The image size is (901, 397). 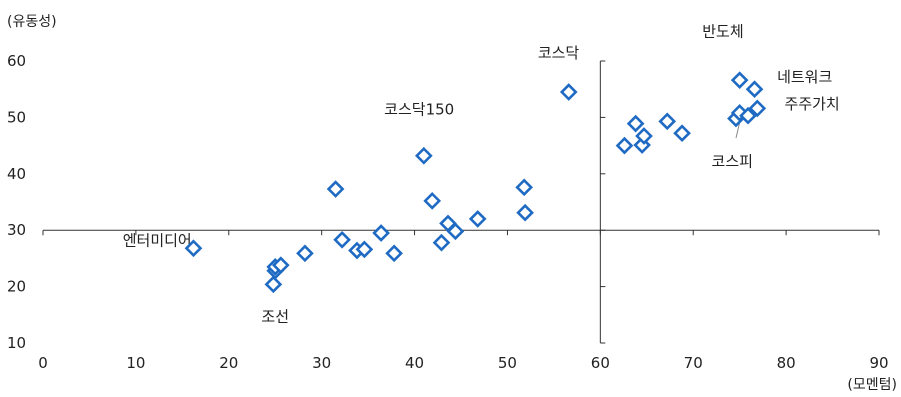 I want to click on annotation-label: 코스피, so click(x=732, y=161).